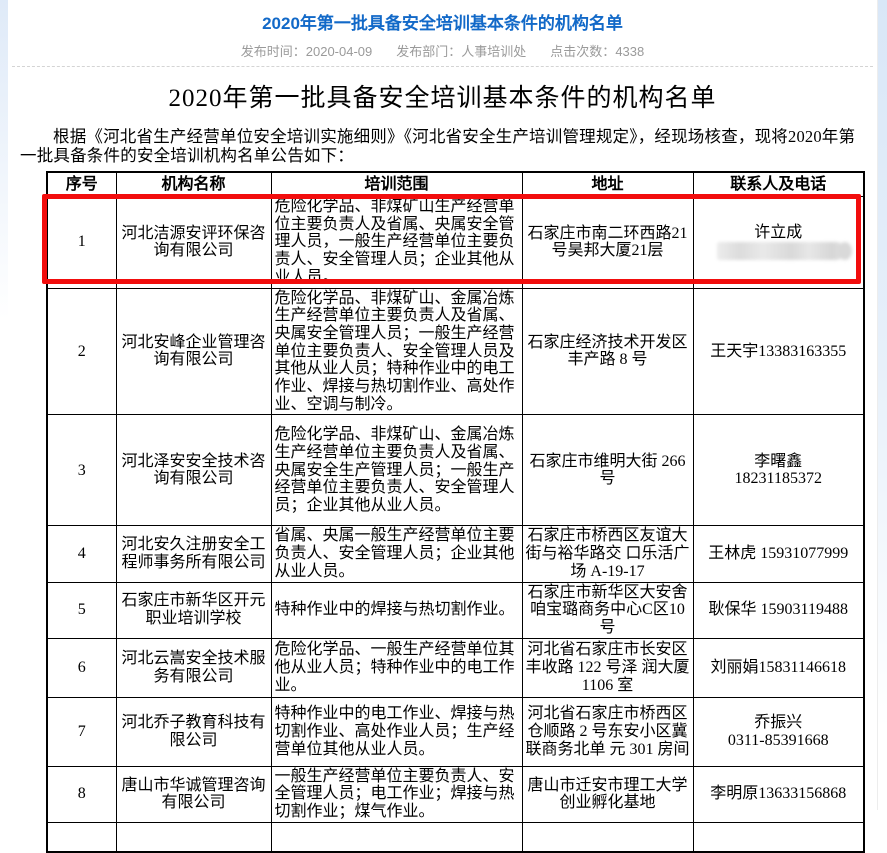 The image size is (887, 853). I want to click on contact-text: 王天宇13383163355, so click(778, 351).